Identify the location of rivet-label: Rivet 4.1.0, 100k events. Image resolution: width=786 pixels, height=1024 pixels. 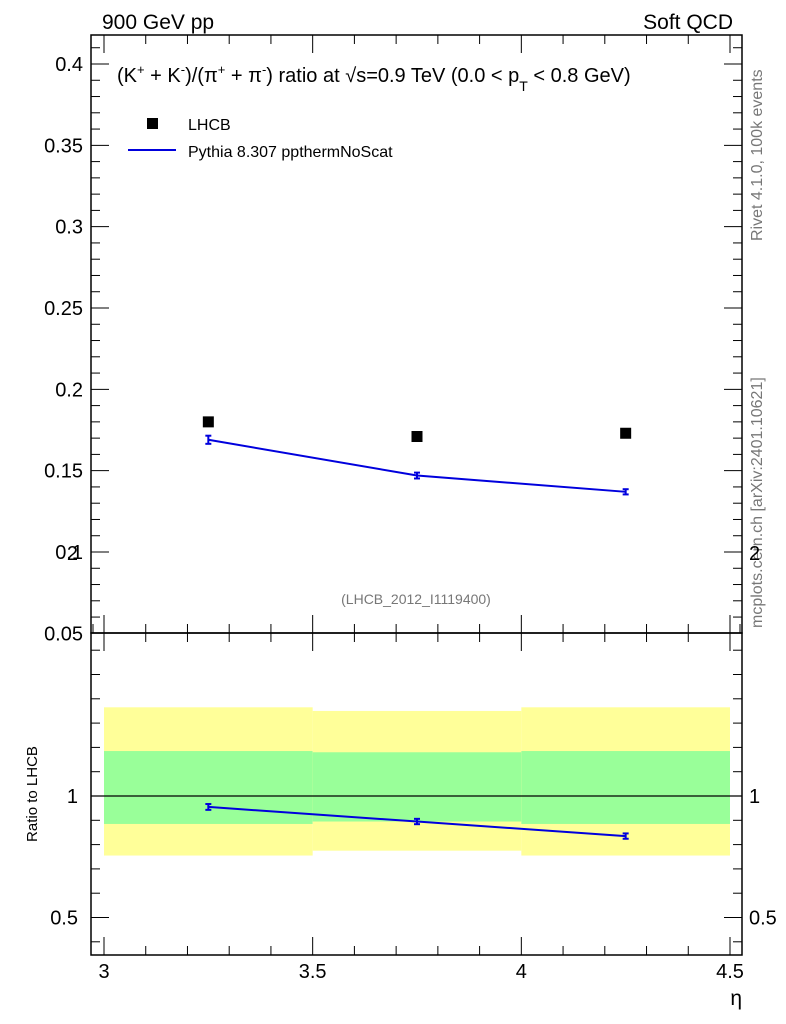
(757, 155).